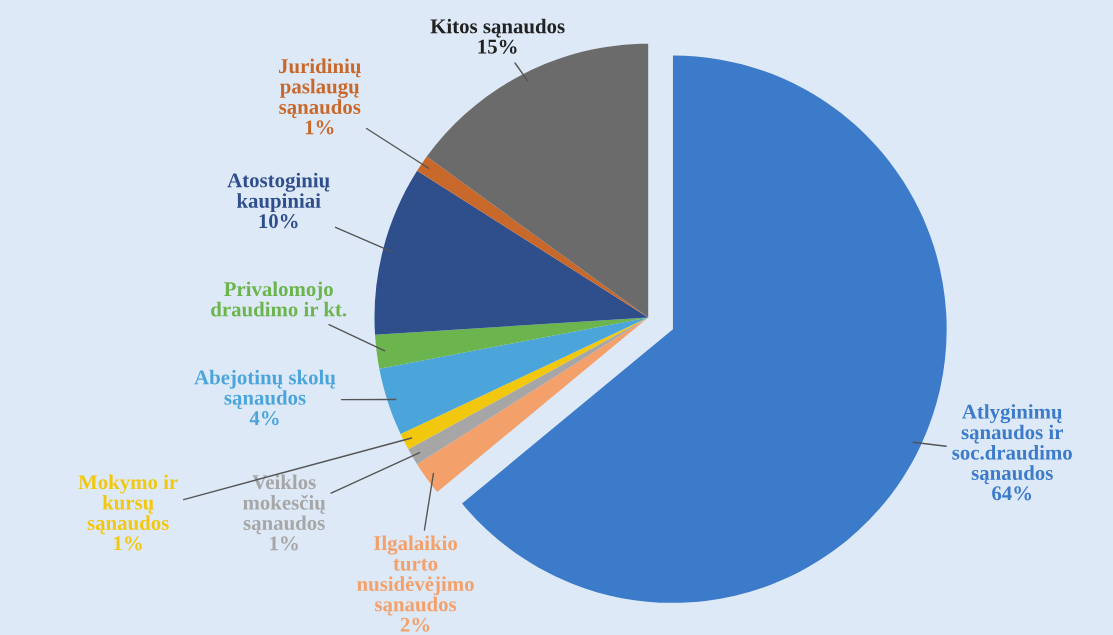 This screenshot has height=635, width=1113. I want to click on slice-label: Atostoginių kaupiniai, so click(278, 192).